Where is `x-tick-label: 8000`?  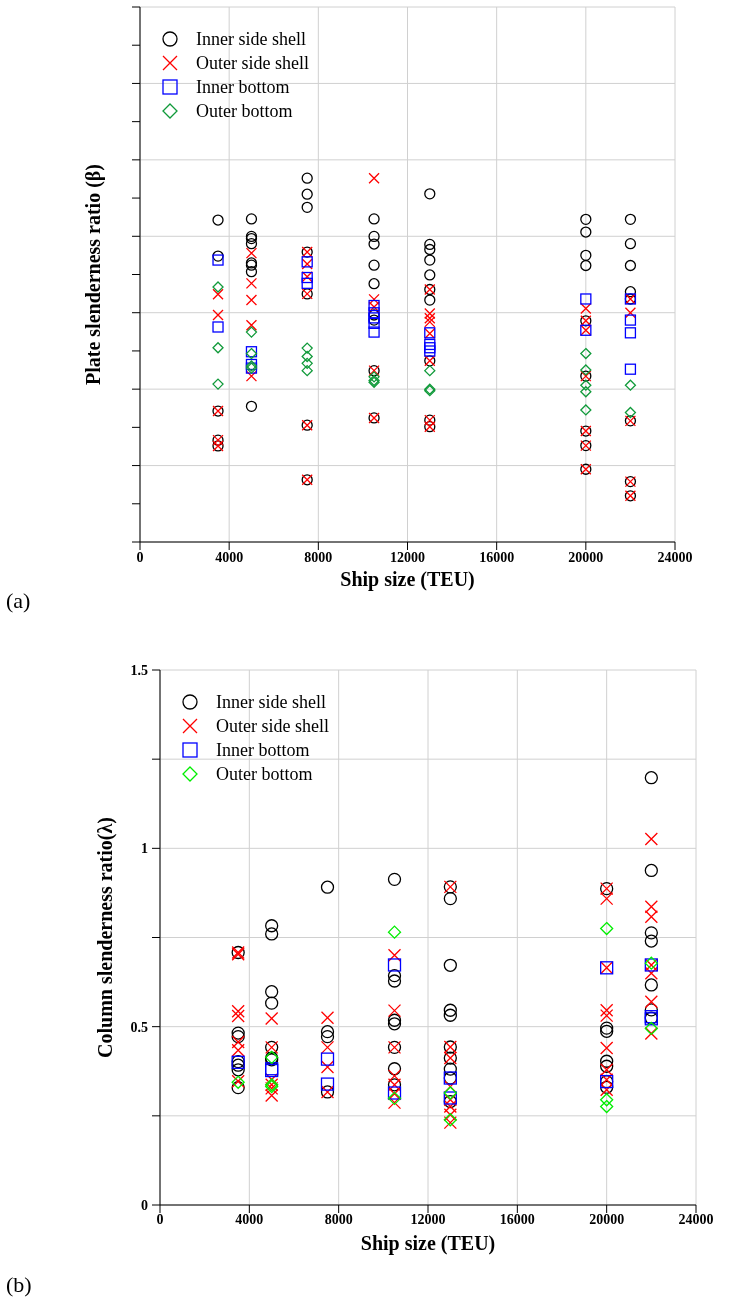
x-tick-label: 8000 is located at coordinates (338, 1219).